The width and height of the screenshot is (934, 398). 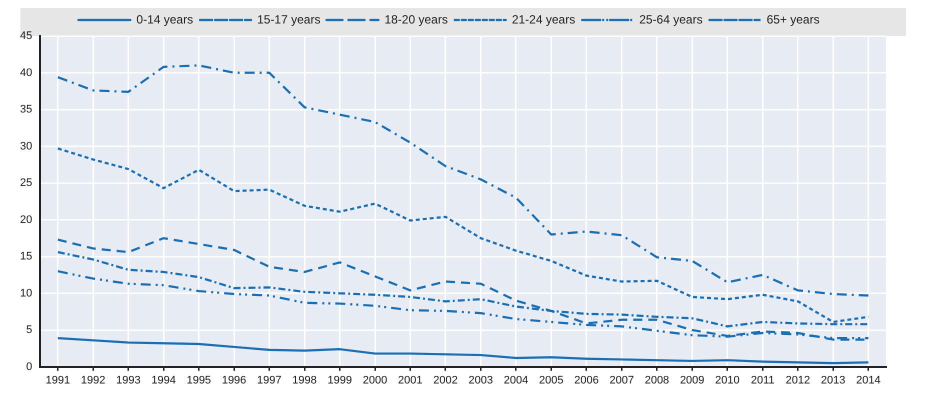 What do you see at coordinates (410, 380) in the screenshot?
I see `x-tick-label: 2001` at bounding box center [410, 380].